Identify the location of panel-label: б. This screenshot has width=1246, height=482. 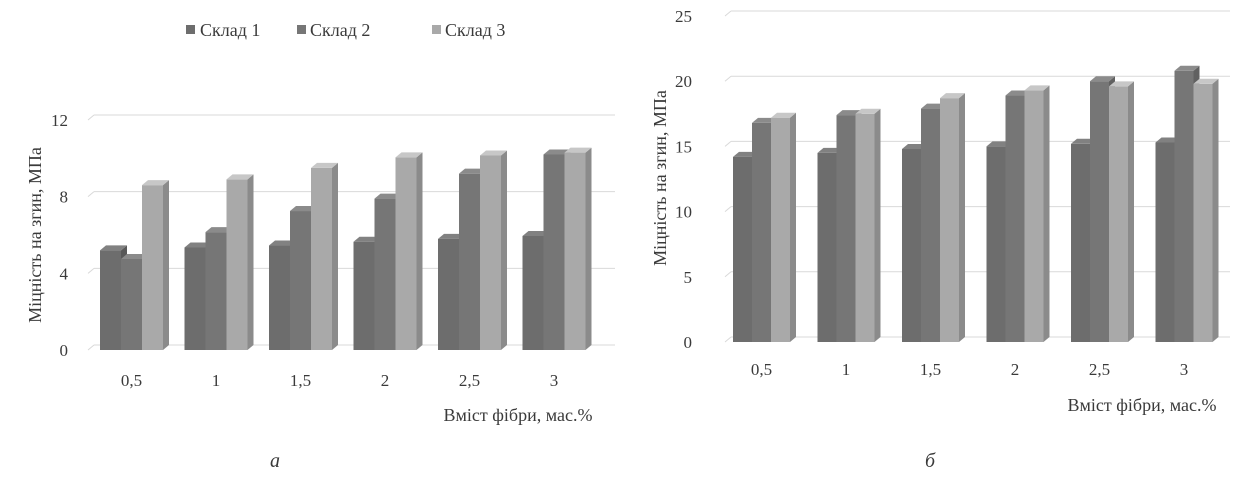
(930, 461).